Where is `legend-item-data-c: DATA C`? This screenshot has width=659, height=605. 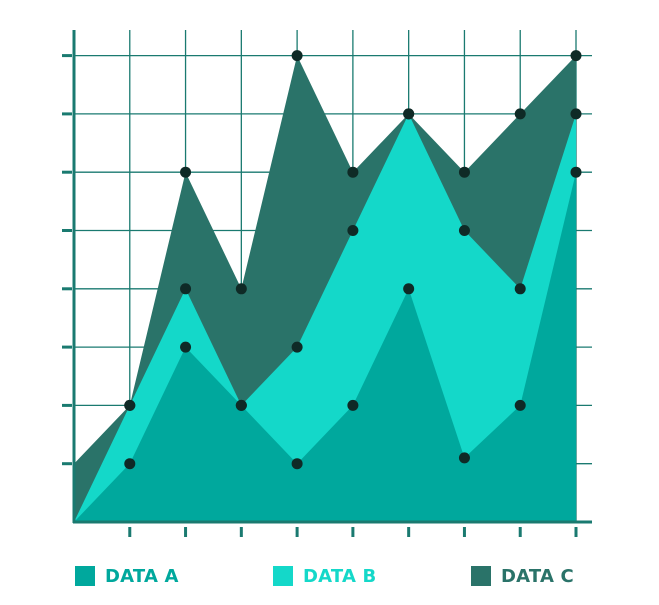
legend-item-data-c: DATA C is located at coordinates (522, 576).